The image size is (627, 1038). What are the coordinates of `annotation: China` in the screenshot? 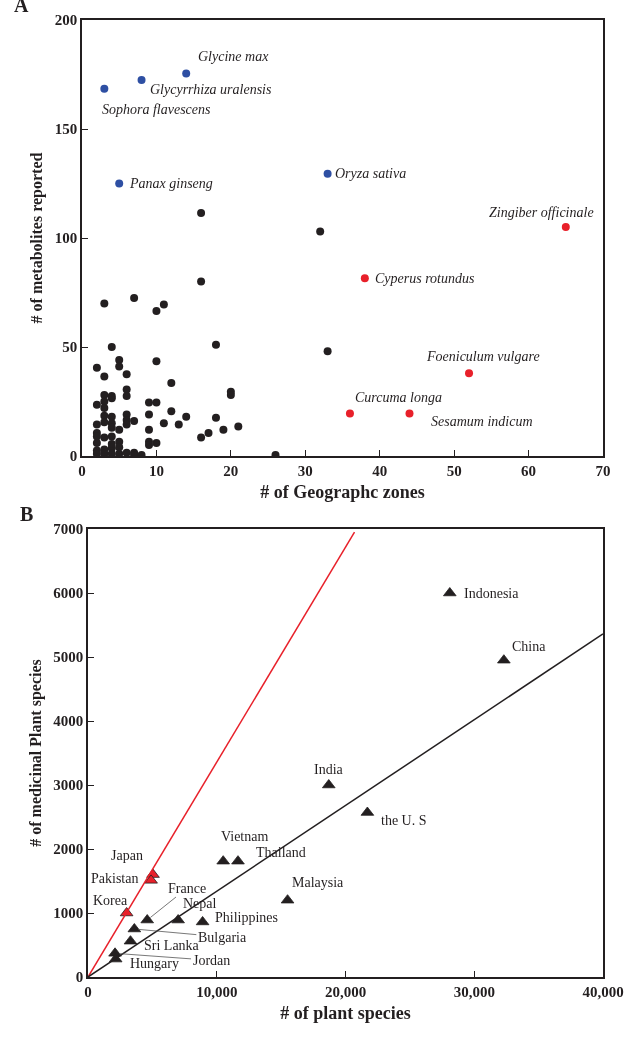 It's located at (529, 646).